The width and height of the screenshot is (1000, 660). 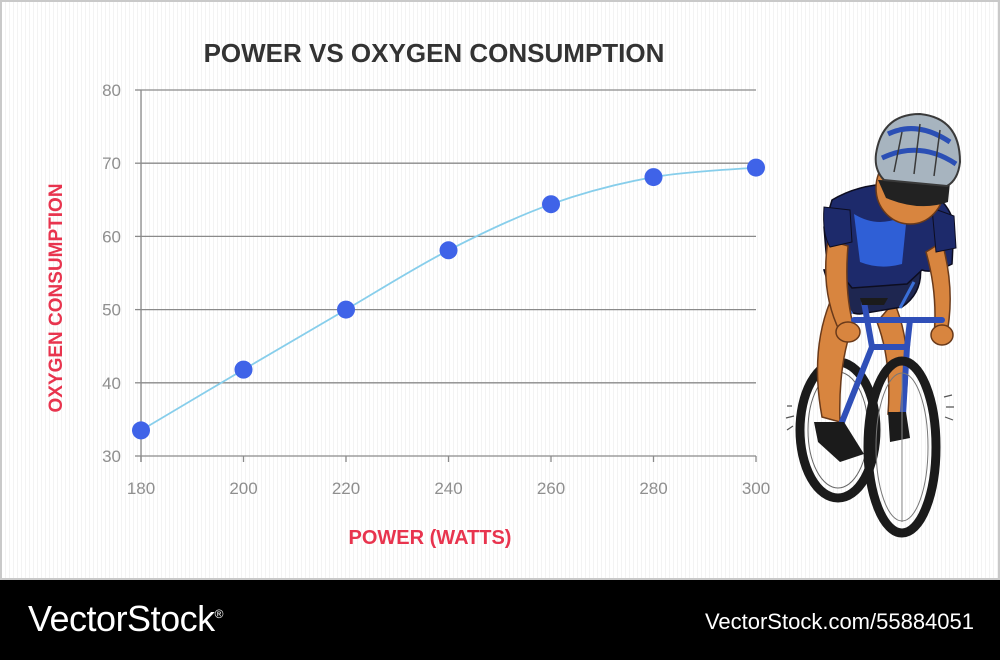 What do you see at coordinates (839, 621) in the screenshot?
I see `footer-url: VectorStock.com/55884051` at bounding box center [839, 621].